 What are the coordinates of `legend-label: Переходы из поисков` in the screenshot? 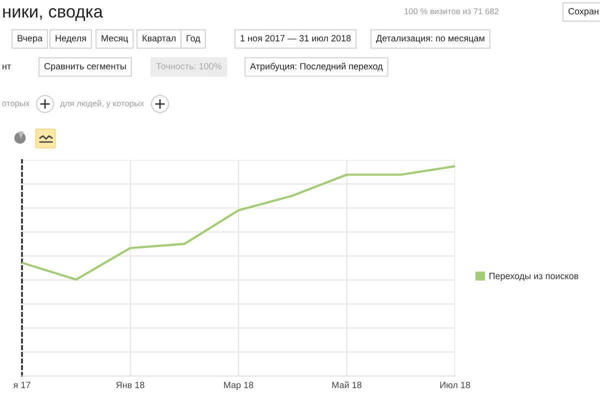 It's located at (533, 277).